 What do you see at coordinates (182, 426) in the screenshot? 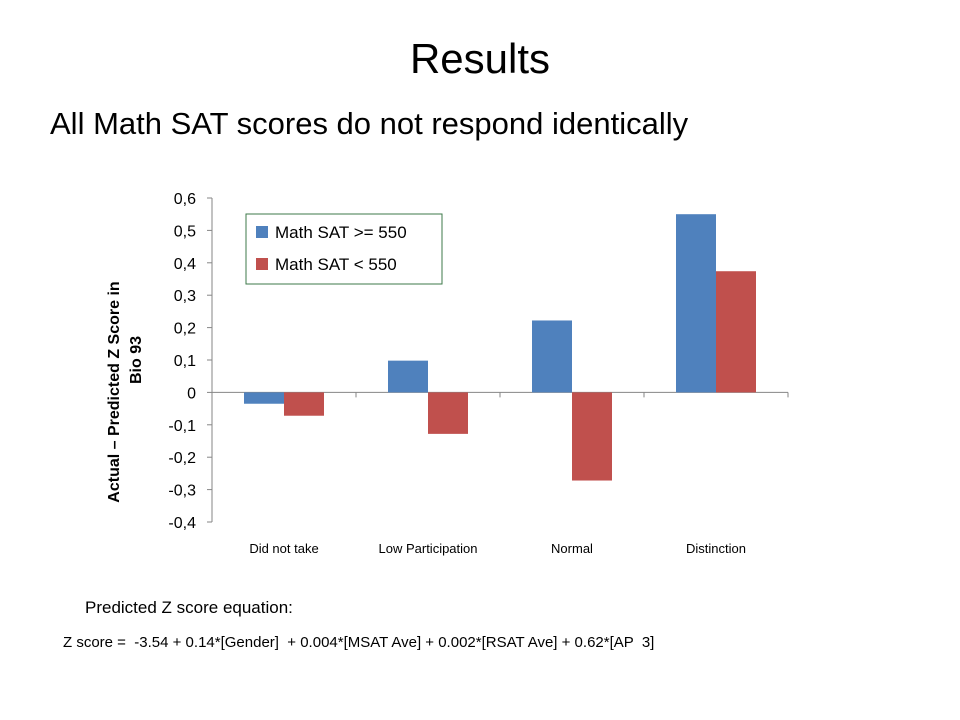
I see `y-tick-label: -0,1` at bounding box center [182, 426].